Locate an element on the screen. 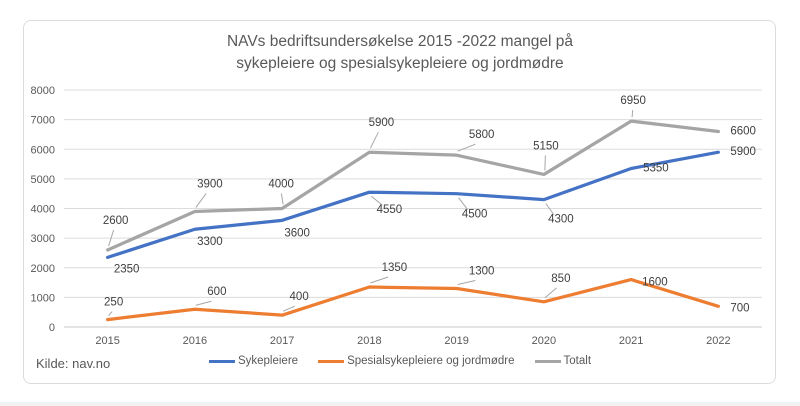 This screenshot has width=800, height=406. x-tick-label: 2015 is located at coordinates (107, 341).